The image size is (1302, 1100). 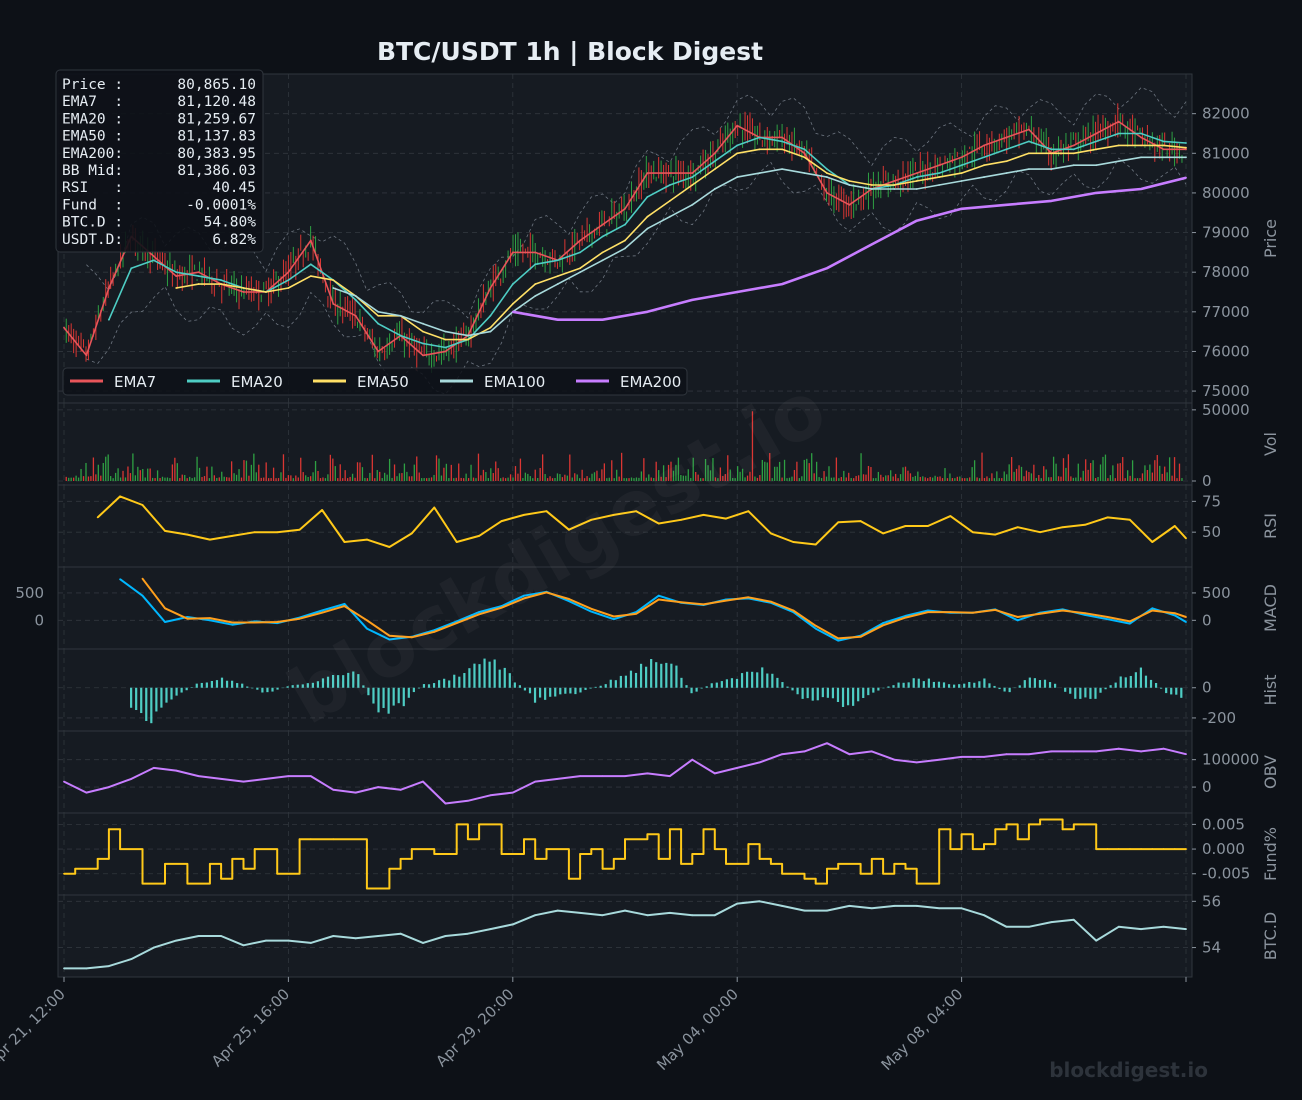 What do you see at coordinates (234, 188) in the screenshot?
I see `info-value: 40.45` at bounding box center [234, 188].